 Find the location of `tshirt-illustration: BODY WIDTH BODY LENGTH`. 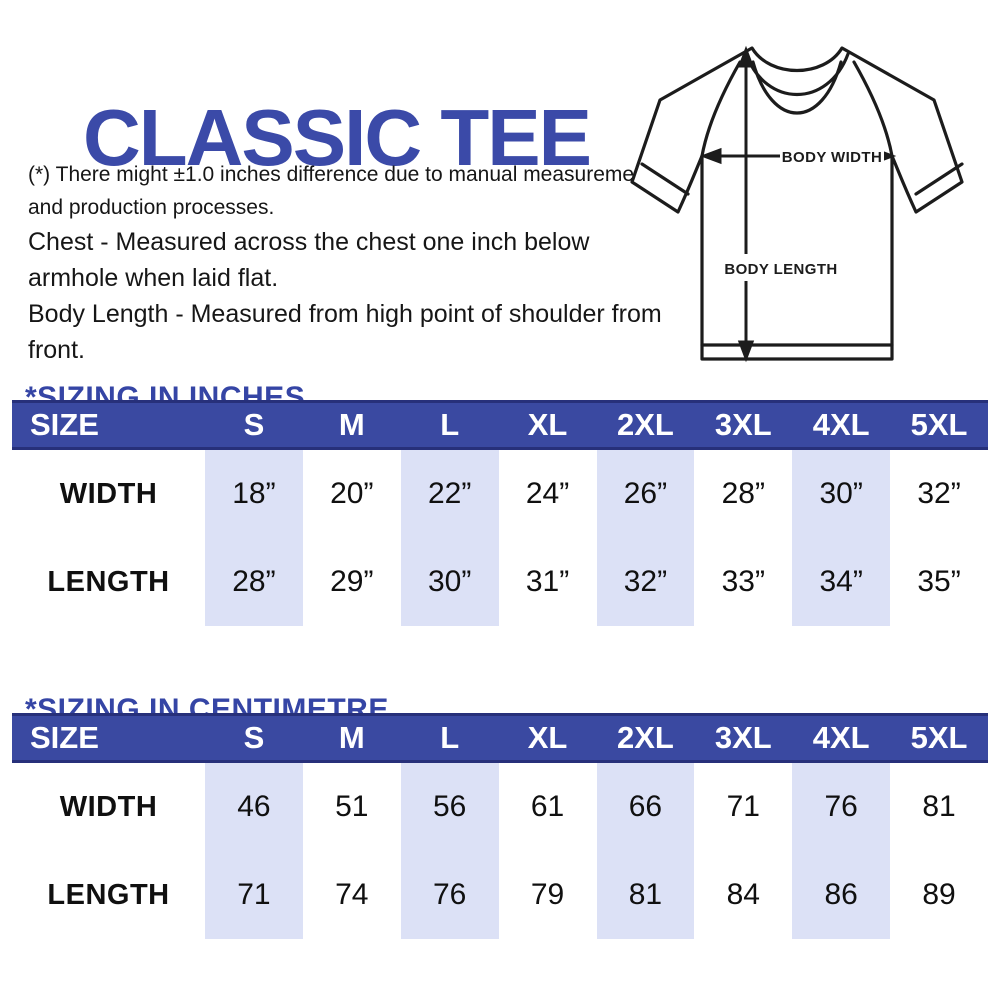

tshirt-illustration: BODY WIDTH BODY LENGTH is located at coordinates (797, 204).